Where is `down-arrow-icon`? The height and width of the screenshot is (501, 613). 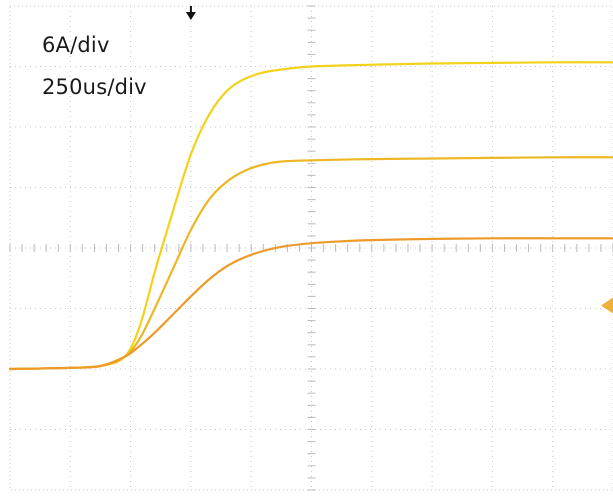
down-arrow-icon is located at coordinates (190, 13).